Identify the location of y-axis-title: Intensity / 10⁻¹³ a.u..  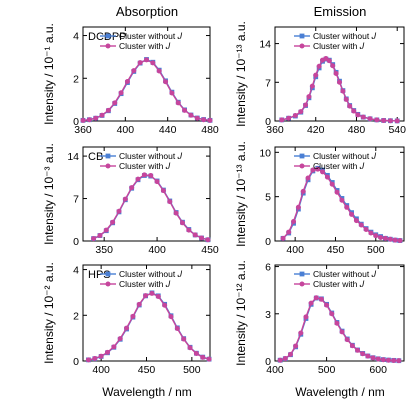
(241, 194).